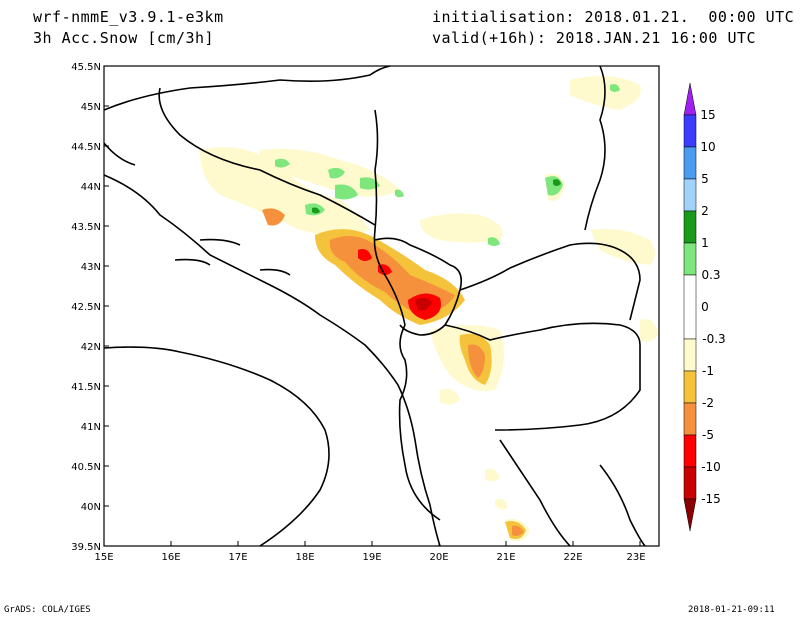 Image resolution: width=800 pixels, height=618 pixels. I want to click on colorbar-label: 1, so click(705, 243).